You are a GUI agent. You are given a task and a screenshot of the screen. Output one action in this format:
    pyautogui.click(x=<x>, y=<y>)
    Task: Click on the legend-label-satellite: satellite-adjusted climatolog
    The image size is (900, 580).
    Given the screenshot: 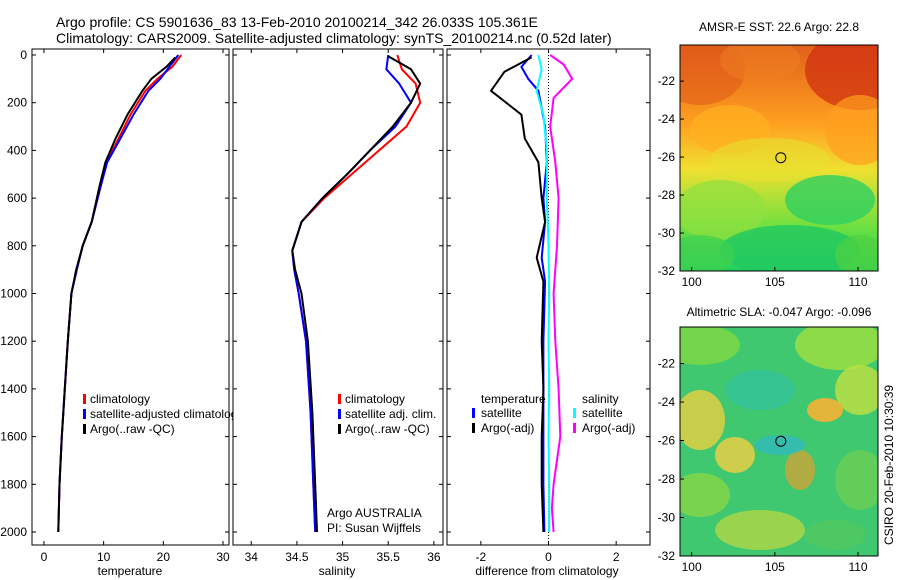 What is the action you would take?
    pyautogui.click(x=163, y=414)
    